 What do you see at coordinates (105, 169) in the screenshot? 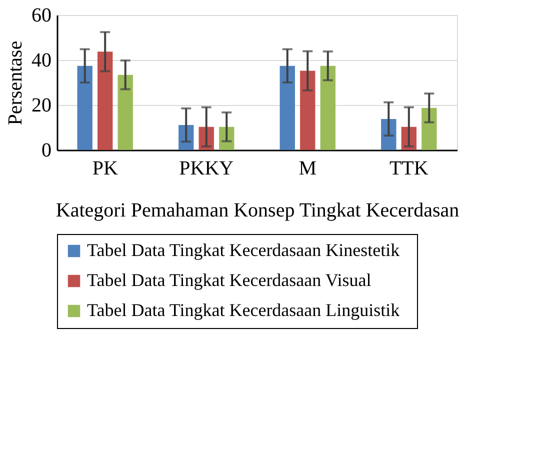
I see `x-tick-label: PK` at bounding box center [105, 169].